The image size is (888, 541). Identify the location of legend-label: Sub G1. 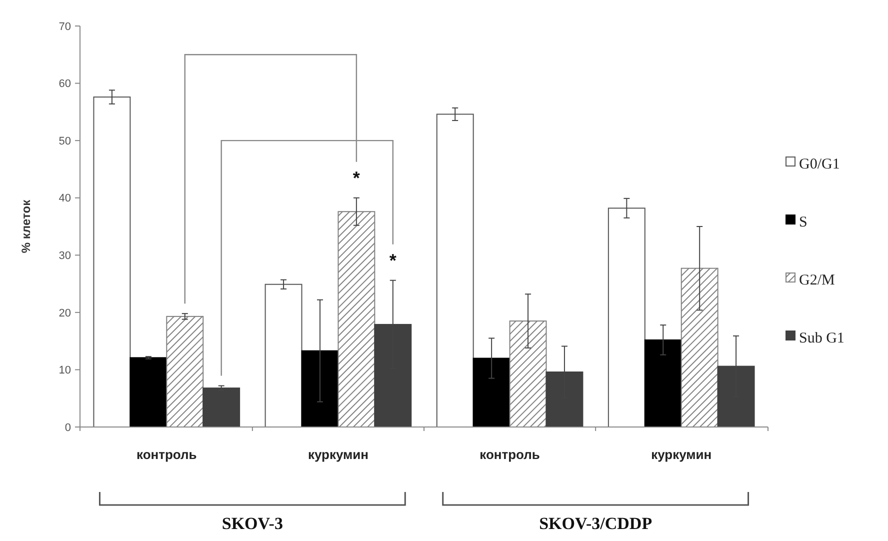
(821, 338).